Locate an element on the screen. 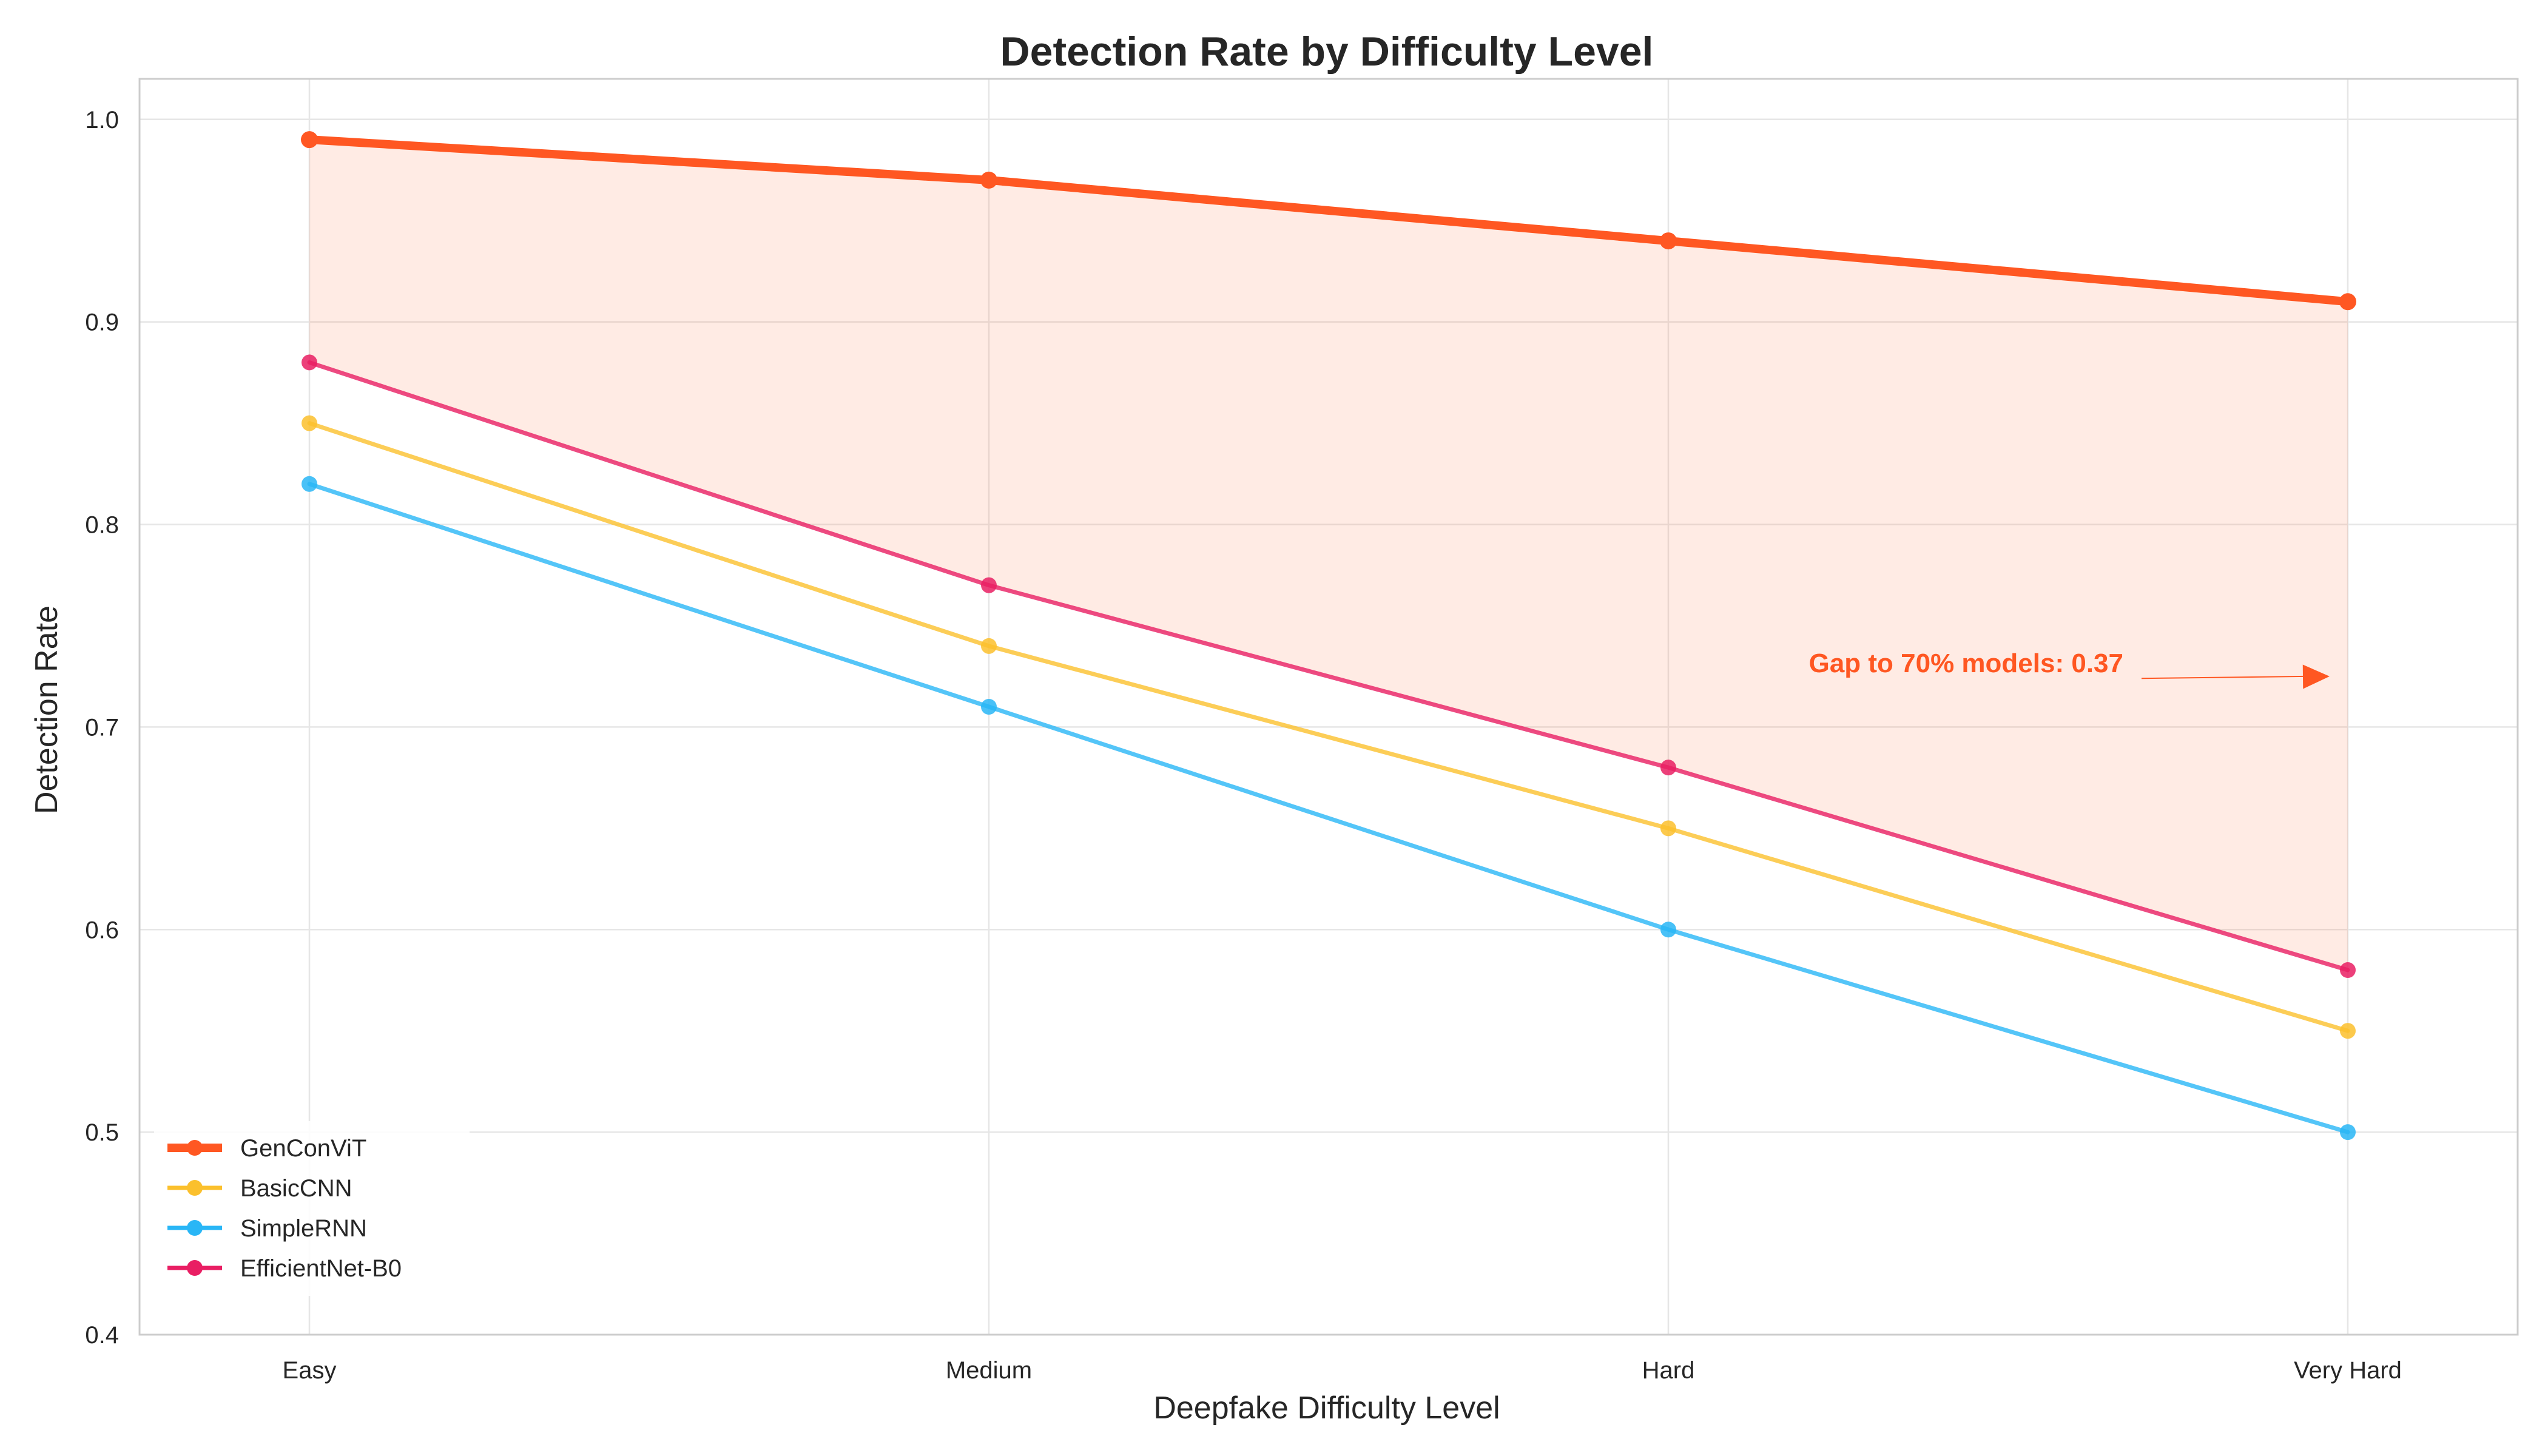  legend-label: EfficientNet-B0 is located at coordinates (321, 1268).